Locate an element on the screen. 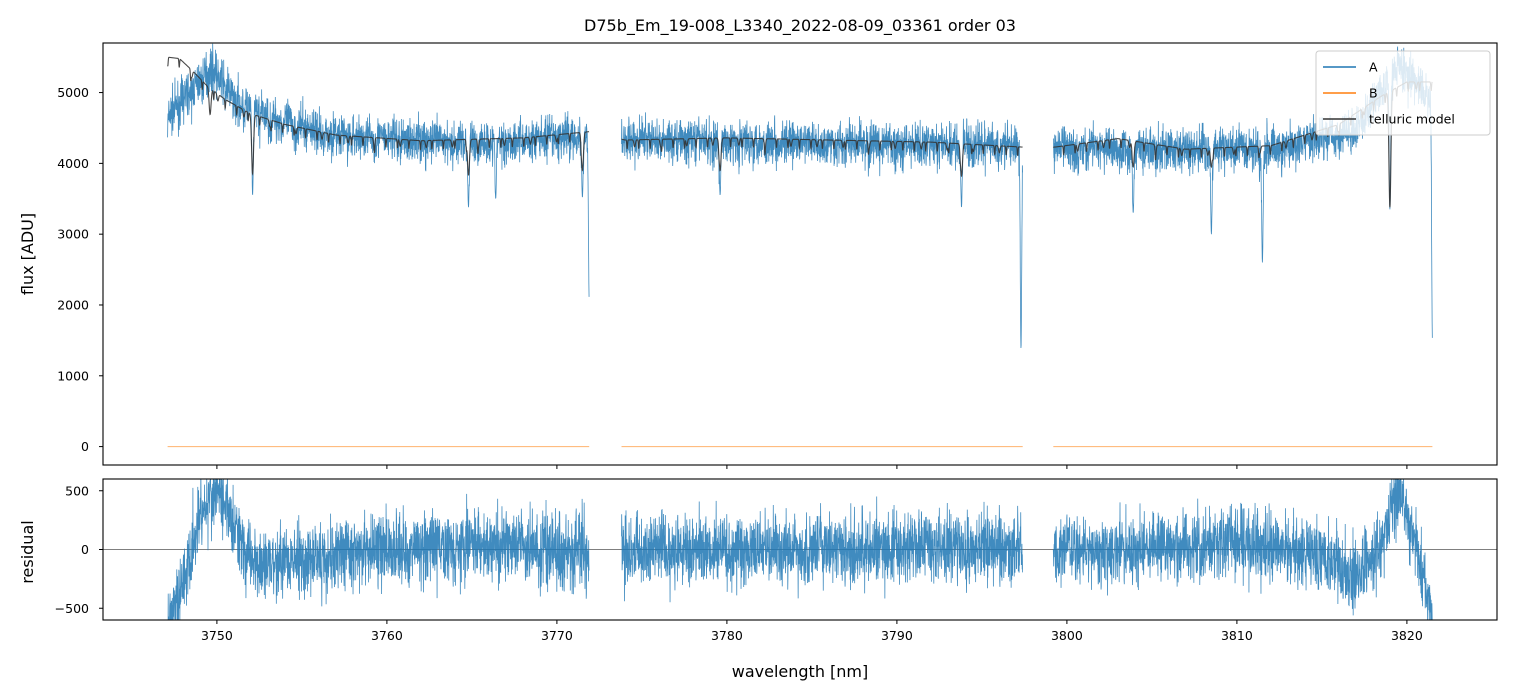 The height and width of the screenshot is (696, 1513). flux-y-tick-label: 3000 is located at coordinates (73, 234).